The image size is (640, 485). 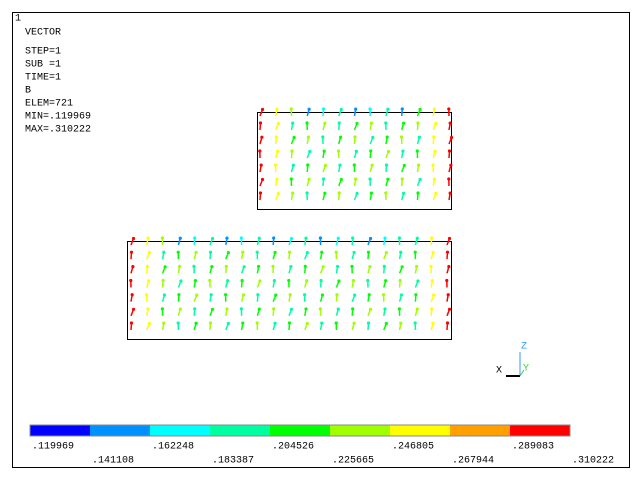 What do you see at coordinates (533, 447) in the screenshot?
I see `legend-label: .289083` at bounding box center [533, 447].